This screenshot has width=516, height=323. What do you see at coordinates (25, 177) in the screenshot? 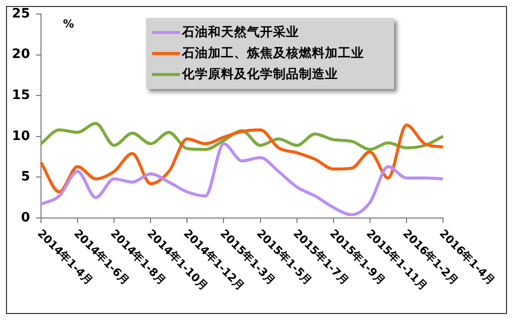
I see `y-tick-label: 5` at bounding box center [25, 177].